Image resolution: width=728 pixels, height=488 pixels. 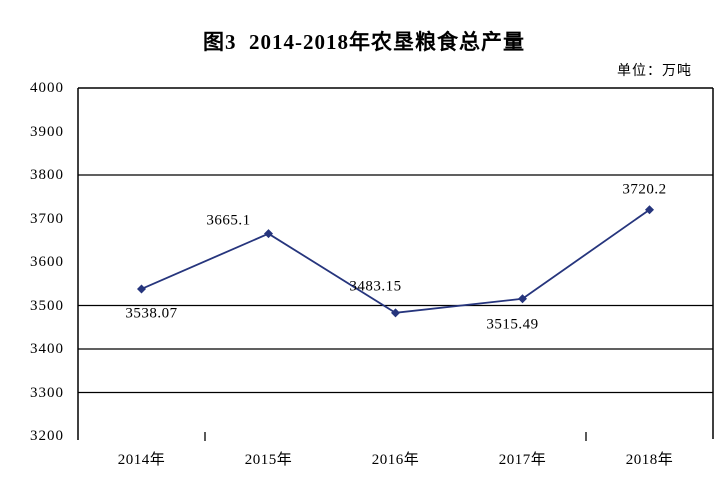 What do you see at coordinates (47, 262) in the screenshot?
I see `y-axis-label: 3600` at bounding box center [47, 262].